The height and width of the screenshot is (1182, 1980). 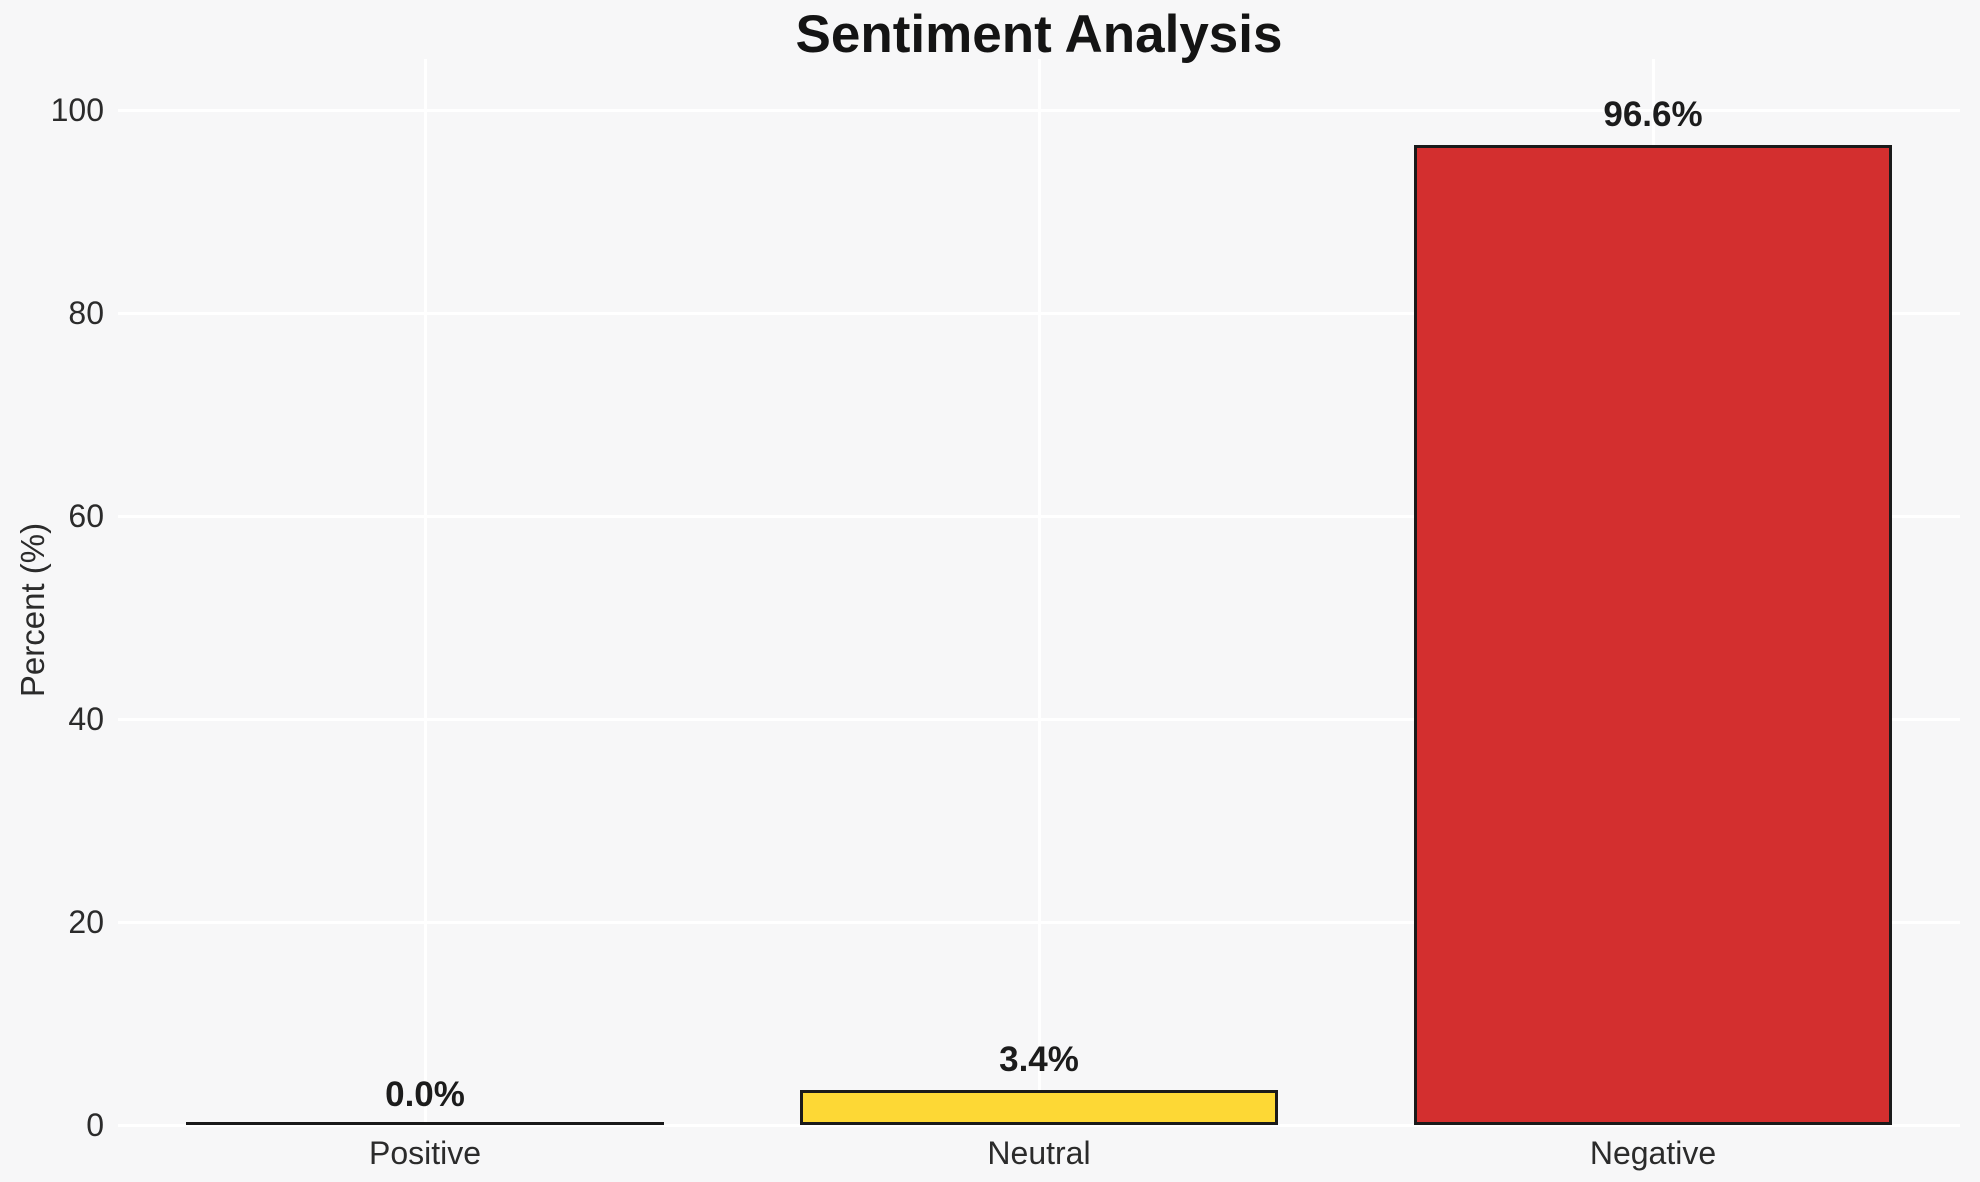 What do you see at coordinates (86, 313) in the screenshot?
I see `y-tick-label-80: 80` at bounding box center [86, 313].